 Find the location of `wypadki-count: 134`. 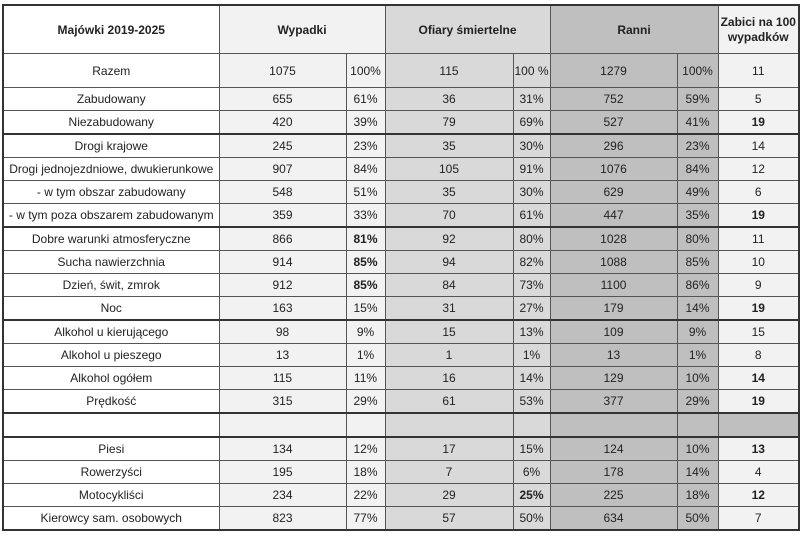

wypadki-count: 134 is located at coordinates (282, 448).